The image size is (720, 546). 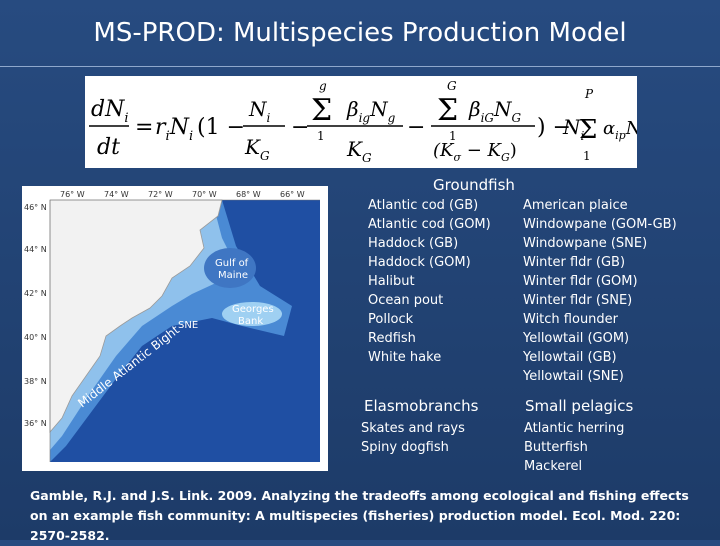 I want to click on list-item: Yellowtail (SNE), so click(x=573, y=376).